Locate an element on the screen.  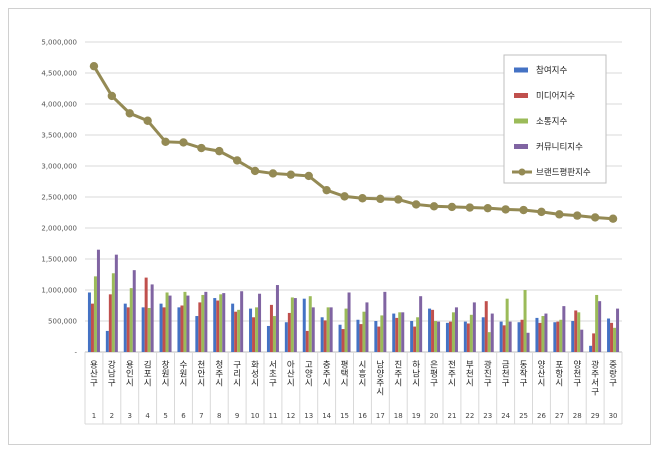
rank-label: 10 is located at coordinates (255, 416).